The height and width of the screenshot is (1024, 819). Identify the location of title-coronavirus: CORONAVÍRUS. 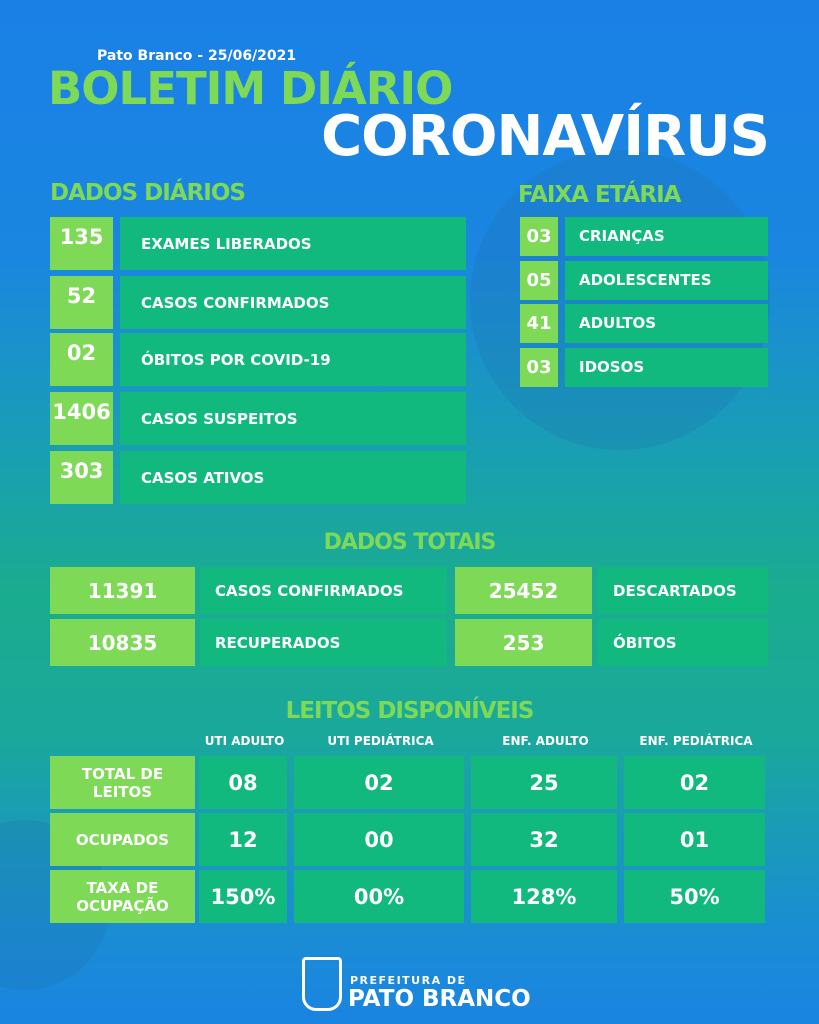
(545, 136).